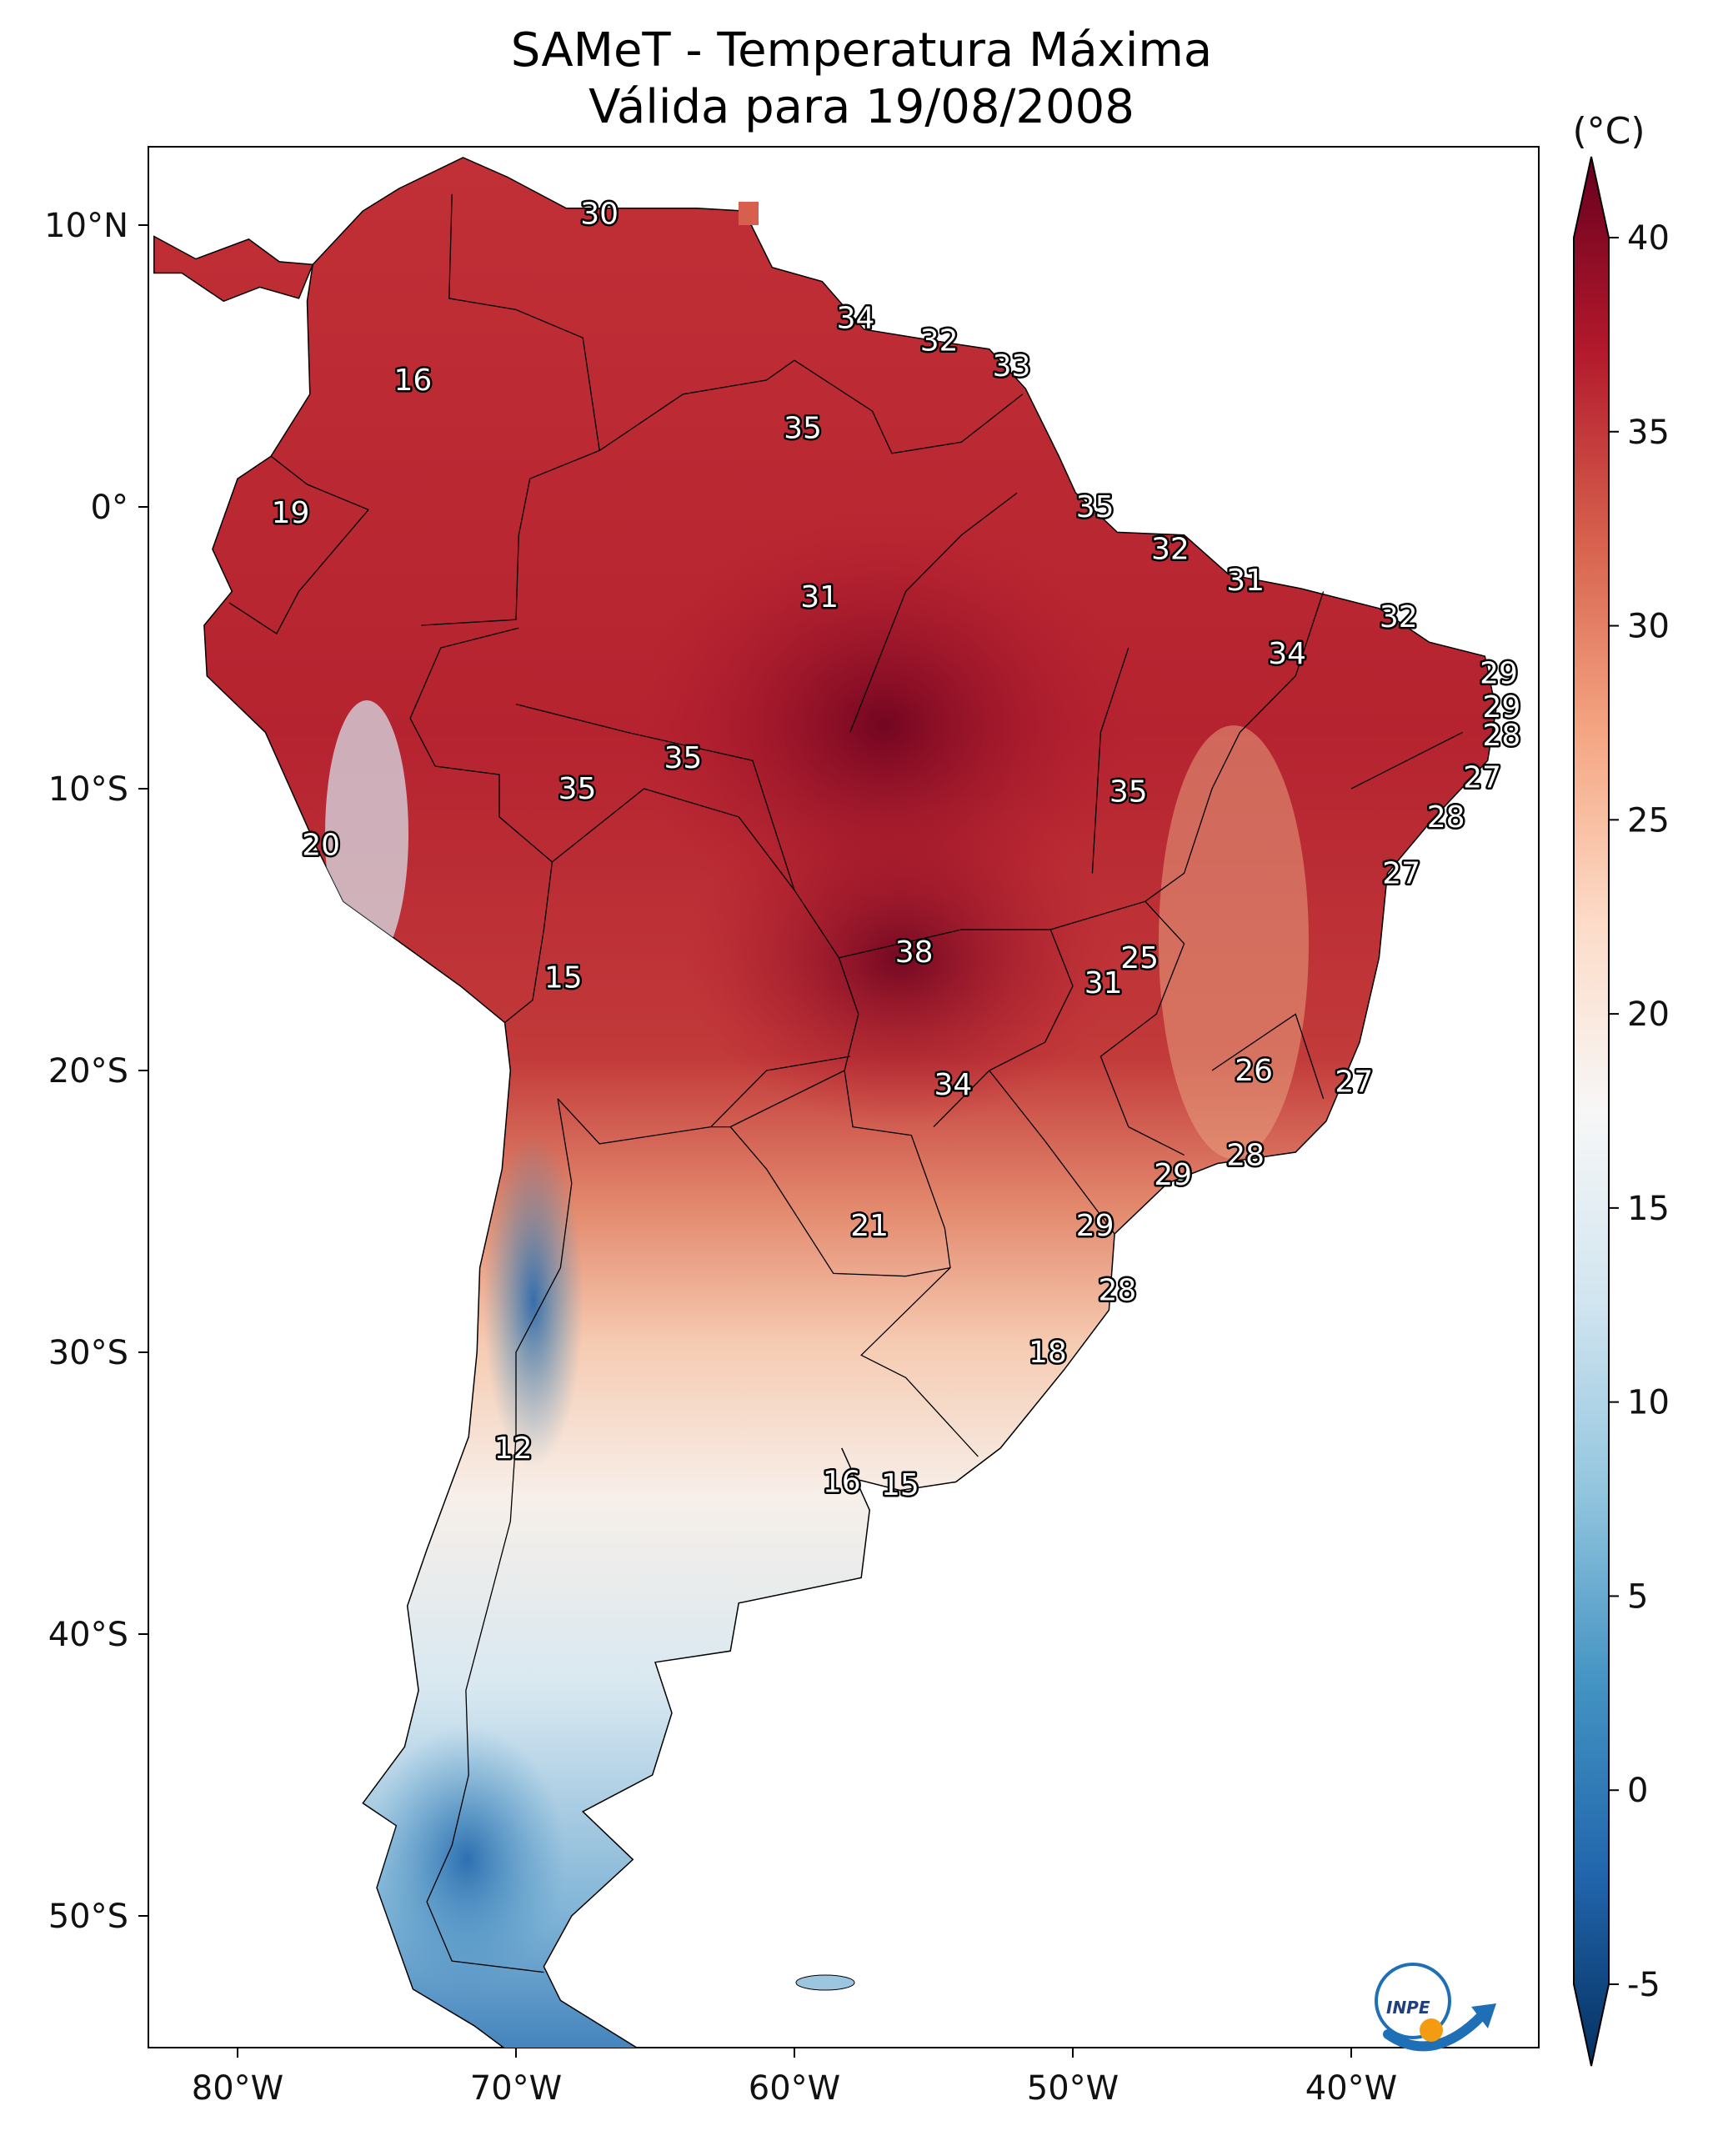  What do you see at coordinates (825, 1982) in the screenshot?
I see `falkland-islands` at bounding box center [825, 1982].